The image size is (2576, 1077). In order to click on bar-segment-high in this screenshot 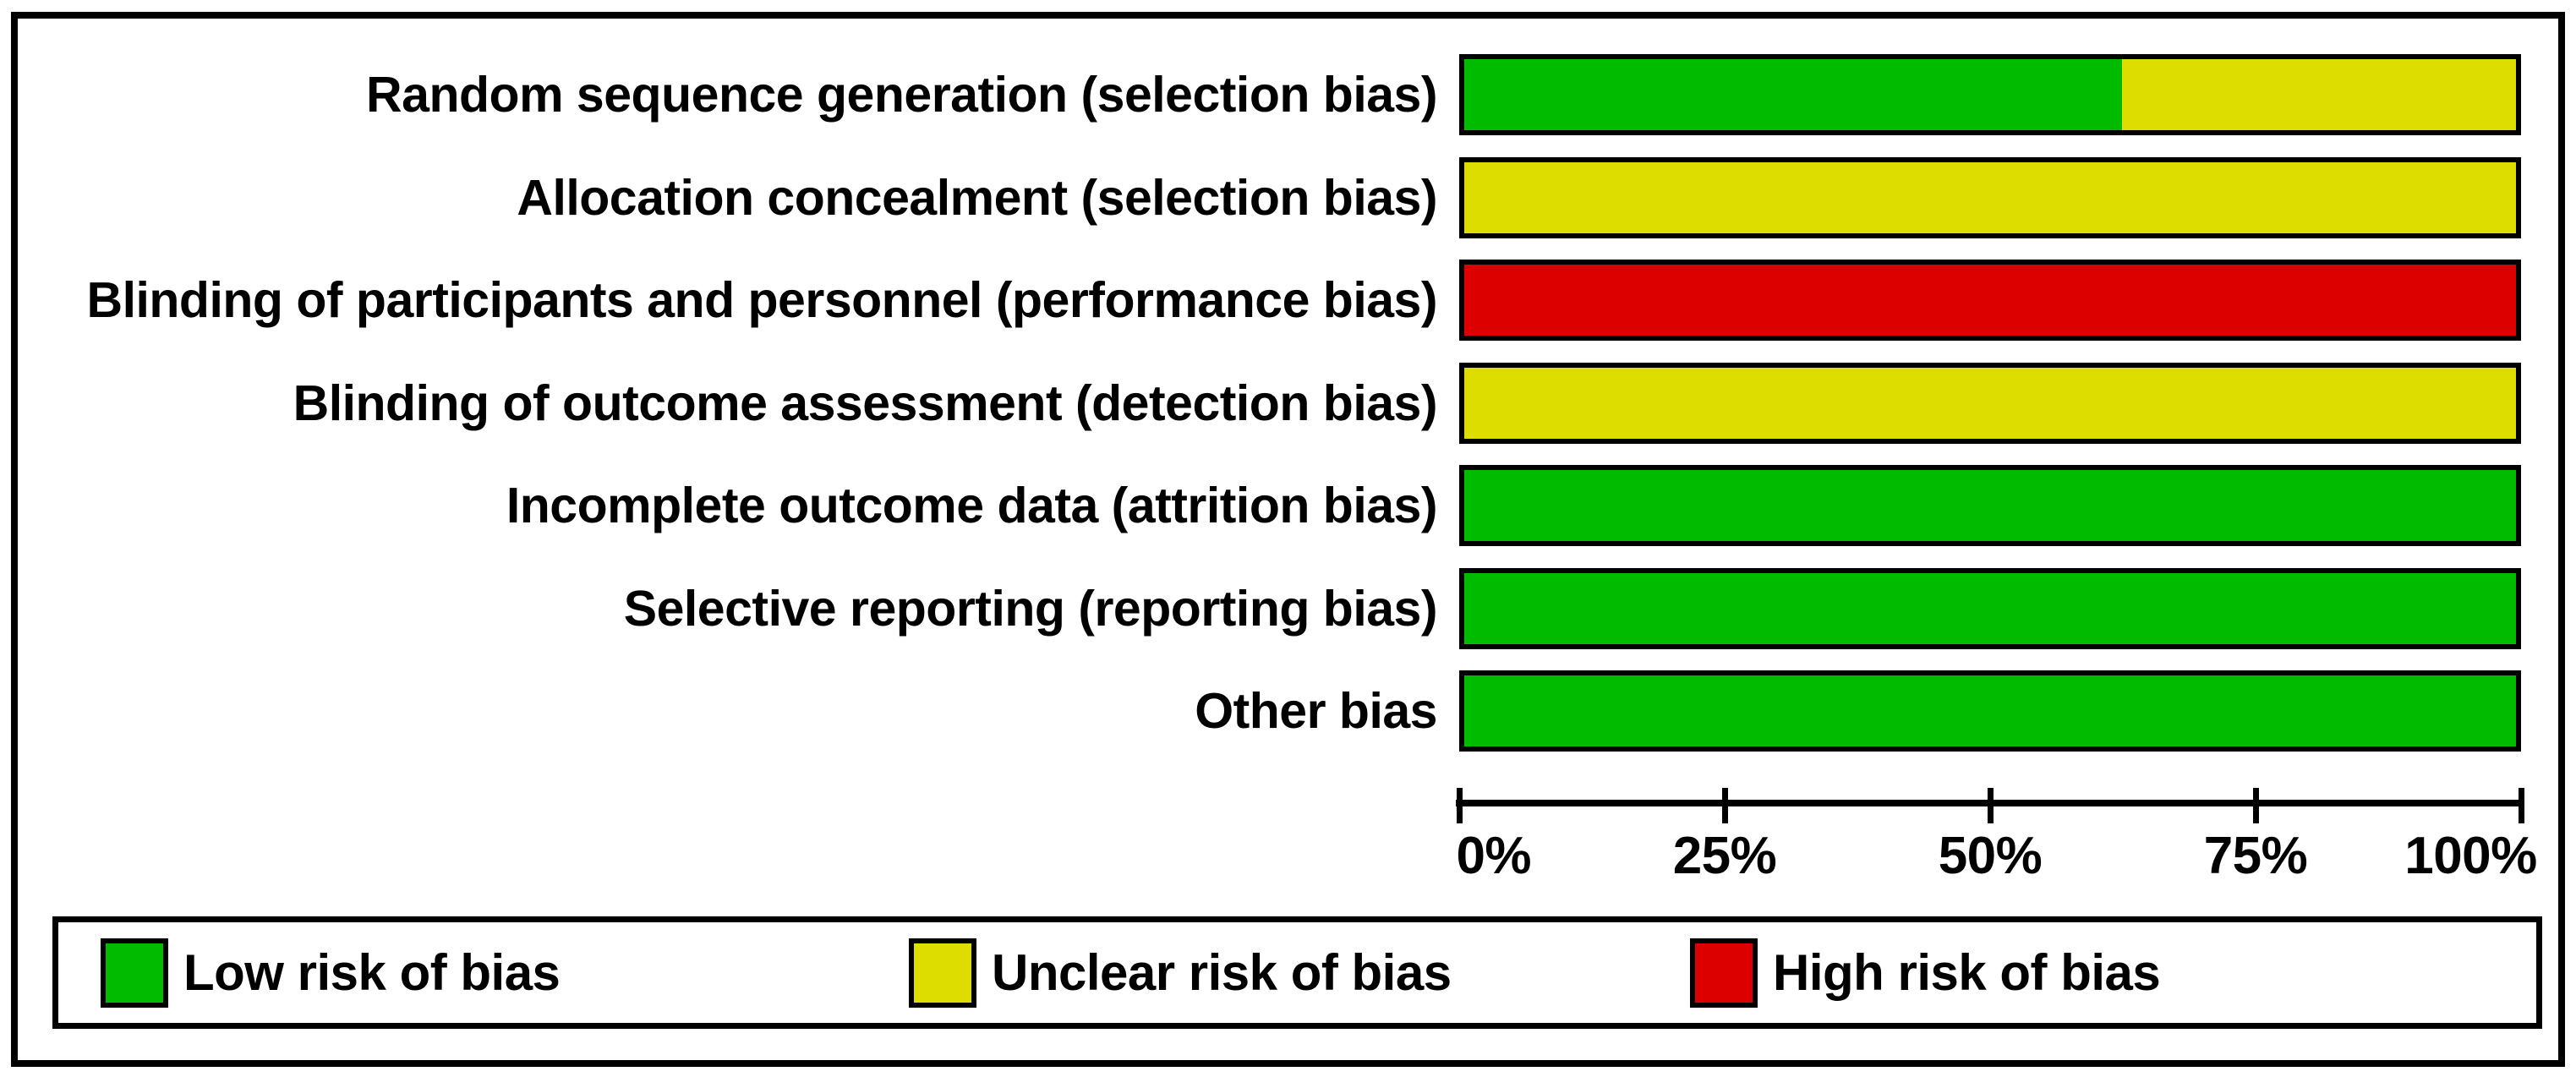, I will do `click(1990, 300)`.